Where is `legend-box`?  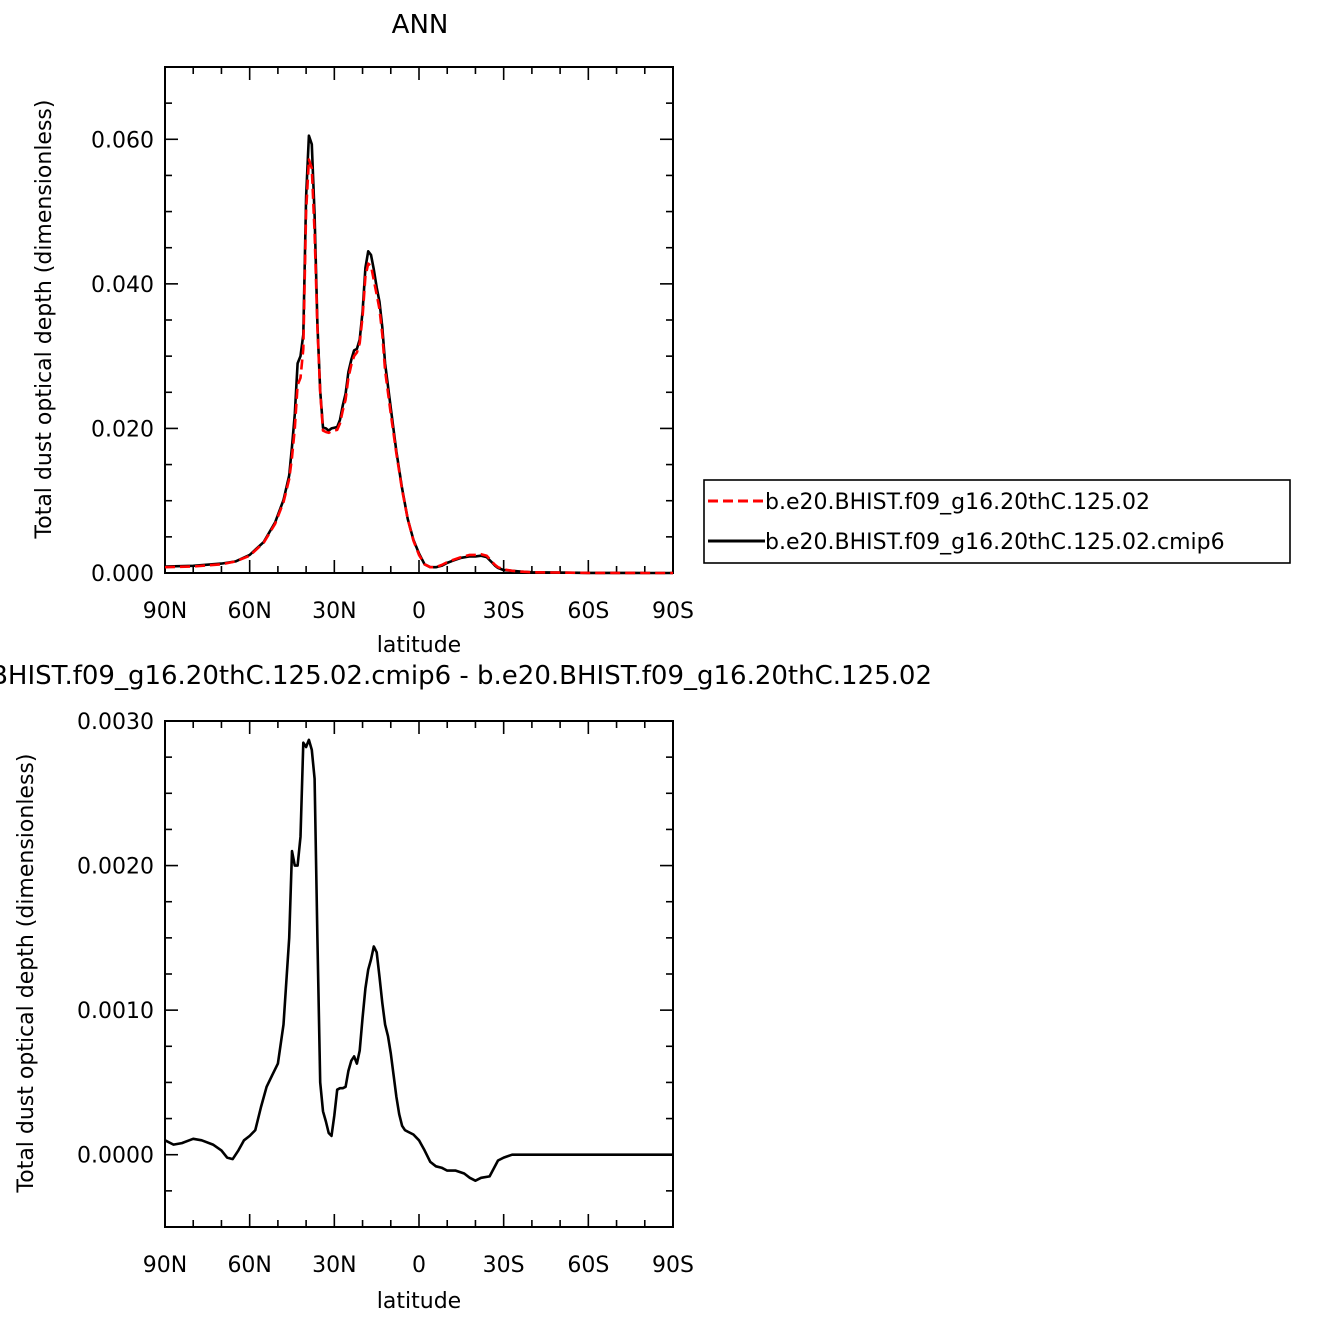 legend-box is located at coordinates (997, 521).